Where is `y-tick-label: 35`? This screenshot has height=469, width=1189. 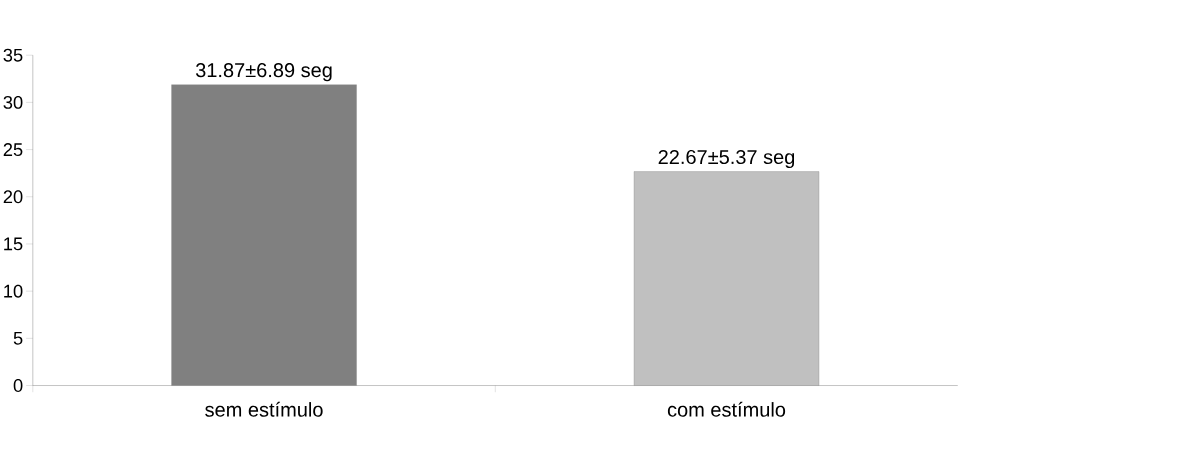
y-tick-label: 35 is located at coordinates (13, 55).